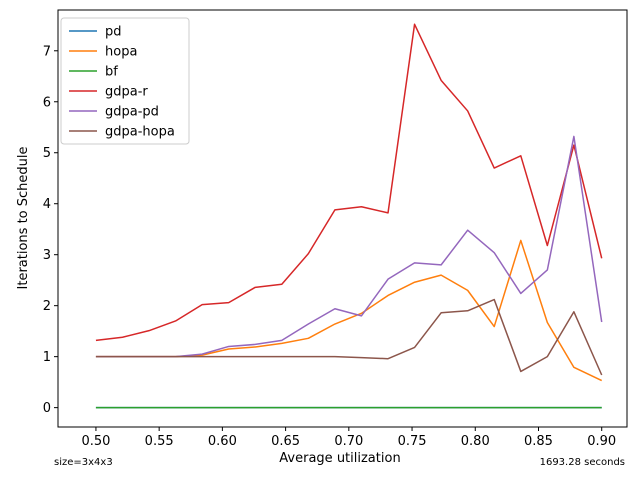  I want to click on series-line-gdpa-hopa, so click(349, 337).